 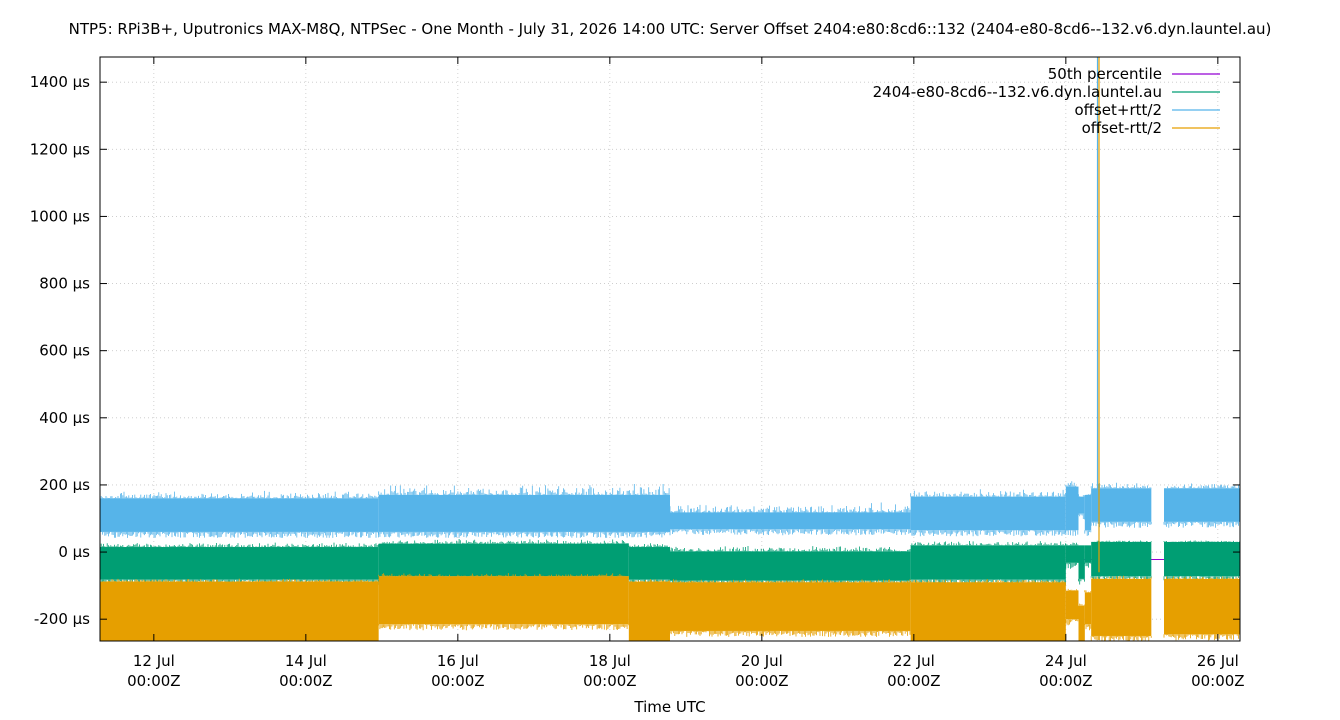 What do you see at coordinates (64, 351) in the screenshot?
I see `y-tick-label: 600 µs` at bounding box center [64, 351].